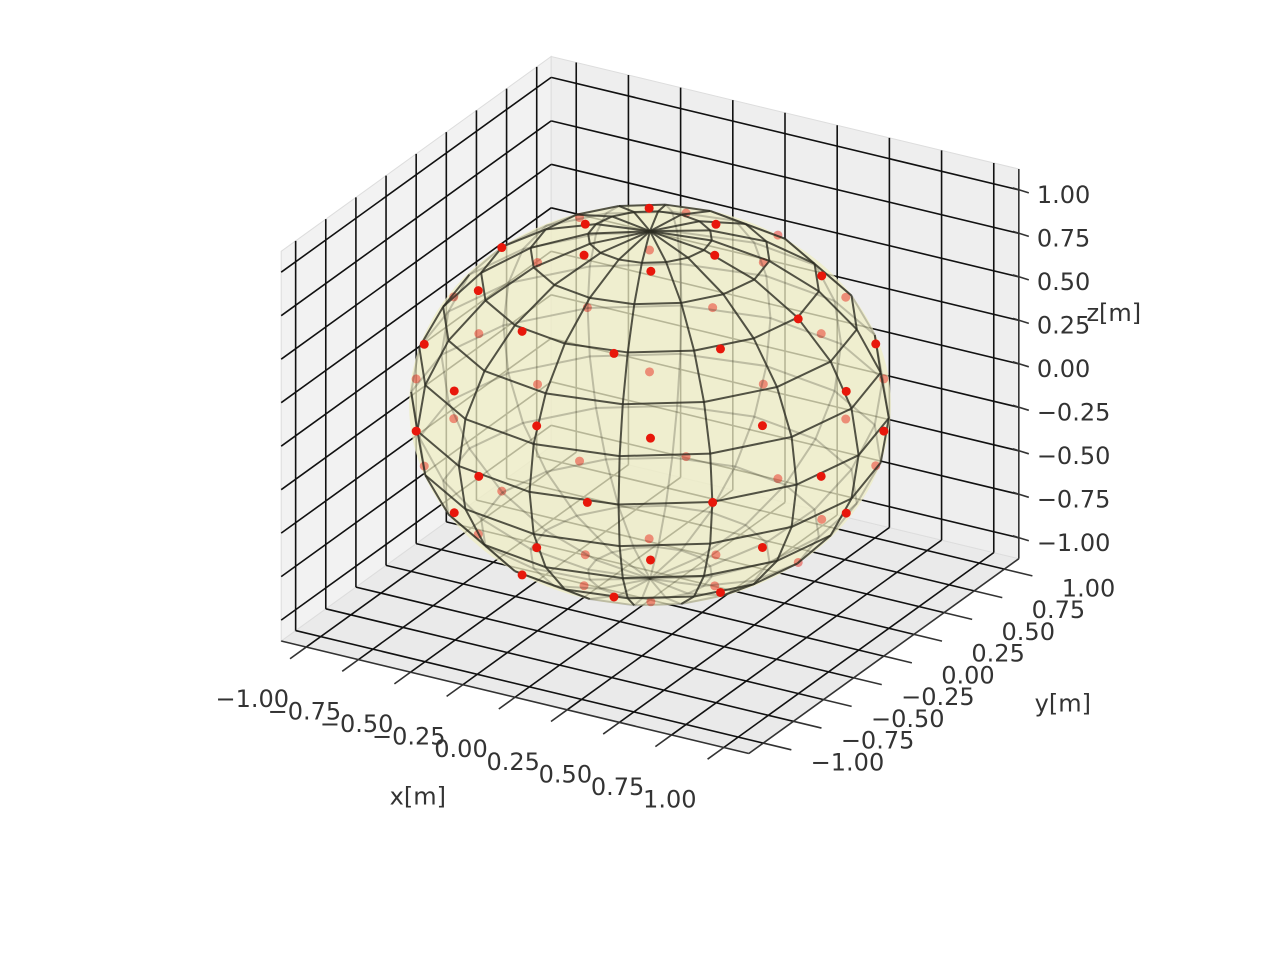 Image resolution: width=1280 pixels, height=960 pixels. I want to click on z-tick-label: 0.50, so click(1063, 282).